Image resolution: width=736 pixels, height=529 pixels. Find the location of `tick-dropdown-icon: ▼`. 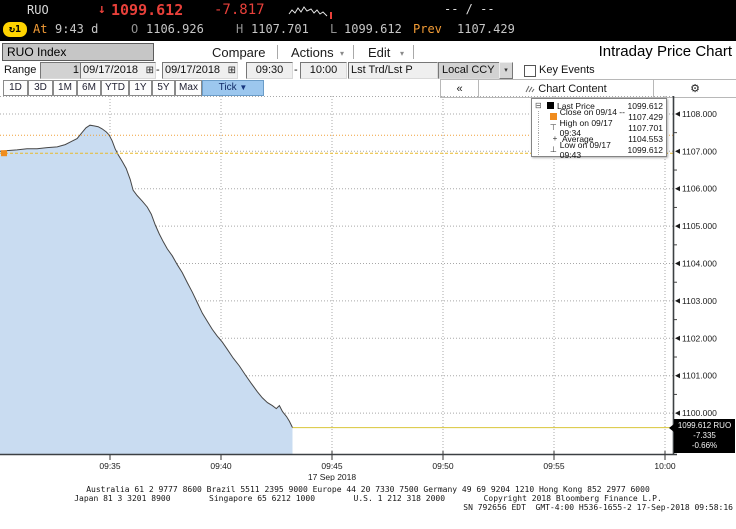

tick-dropdown-icon: ▼ is located at coordinates (243, 87).